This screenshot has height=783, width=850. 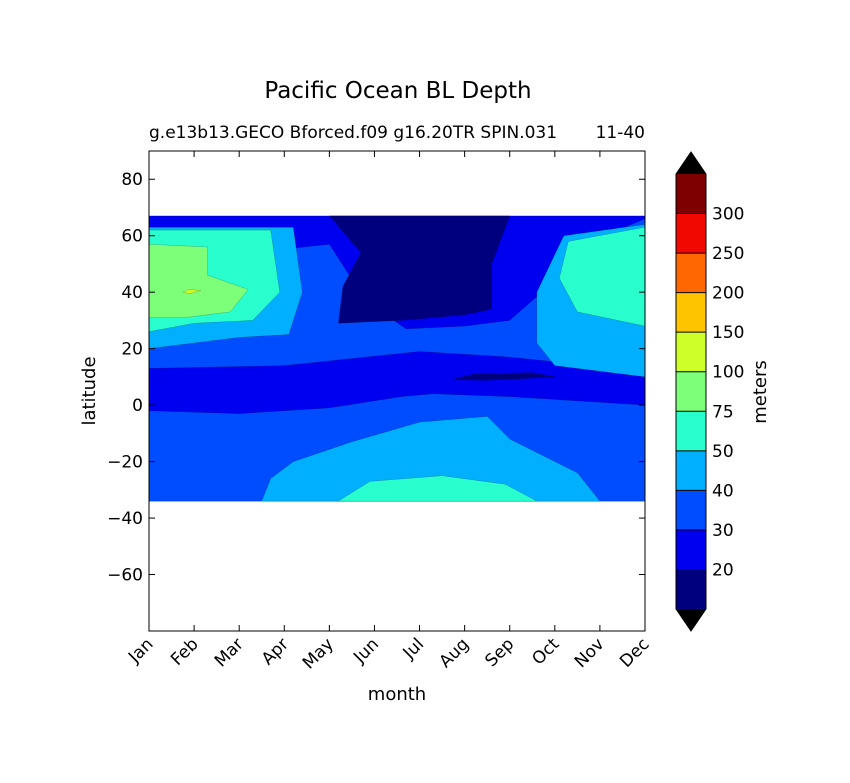 I want to click on y-tick-label: −60, so click(x=125, y=576).